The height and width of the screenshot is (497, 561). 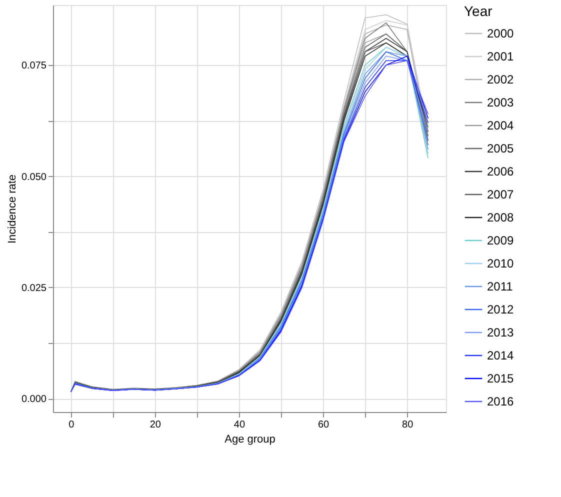 What do you see at coordinates (500, 287) in the screenshot?
I see `legend-label: 2011` at bounding box center [500, 287].